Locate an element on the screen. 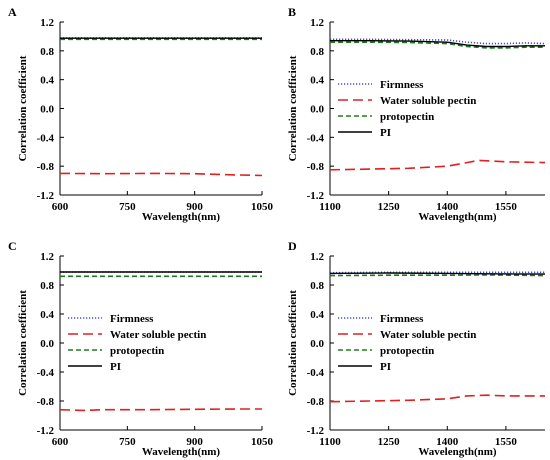 The height and width of the screenshot is (460, 550). series-line-firmness is located at coordinates (438, 41).